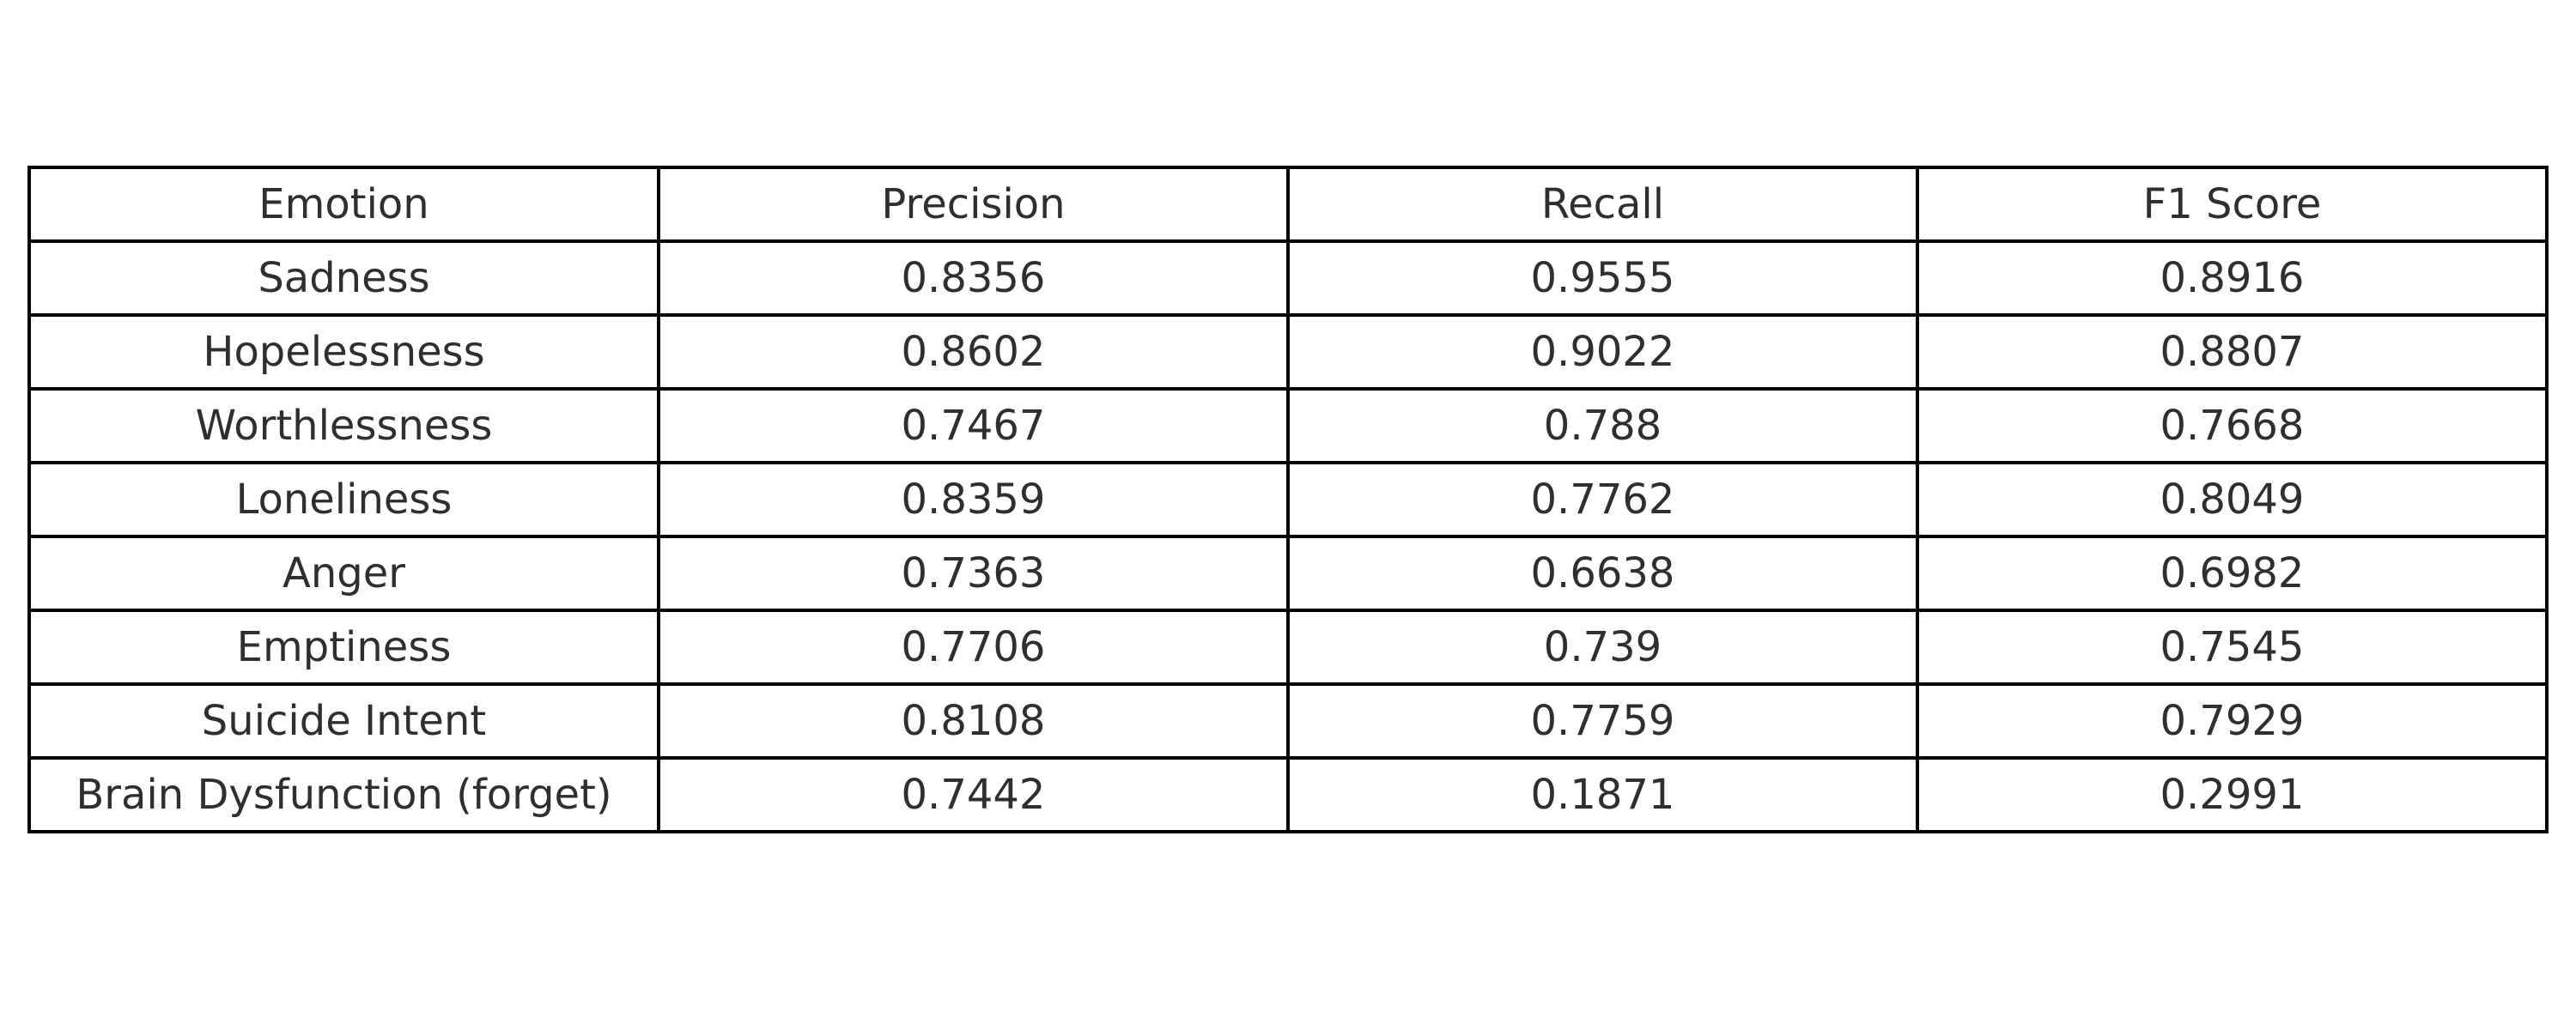 The height and width of the screenshot is (1030, 2576). What do you see at coordinates (2232, 352) in the screenshot?
I see `f1-score-cell: 0.8807` at bounding box center [2232, 352].